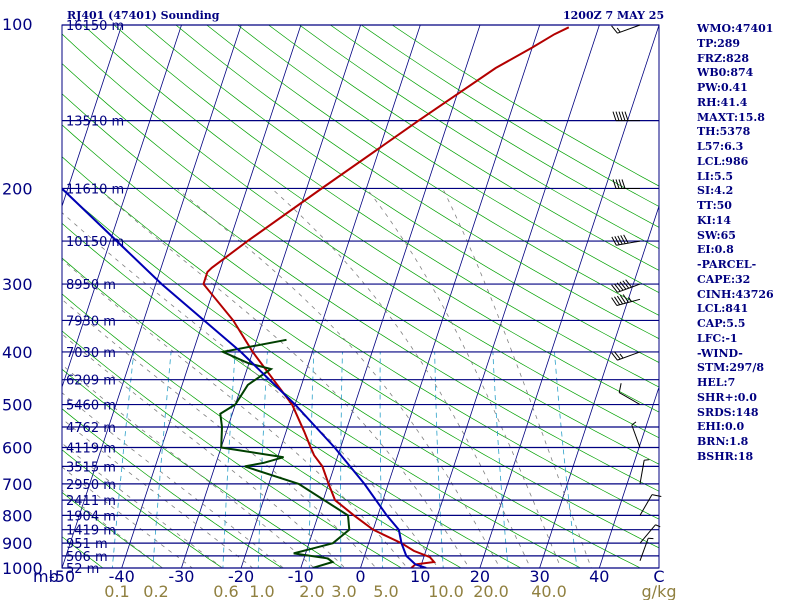 The width and height of the screenshot is (800, 600). Describe the element at coordinates (719, 43) in the screenshot. I see `stat-item: TP:289` at that location.